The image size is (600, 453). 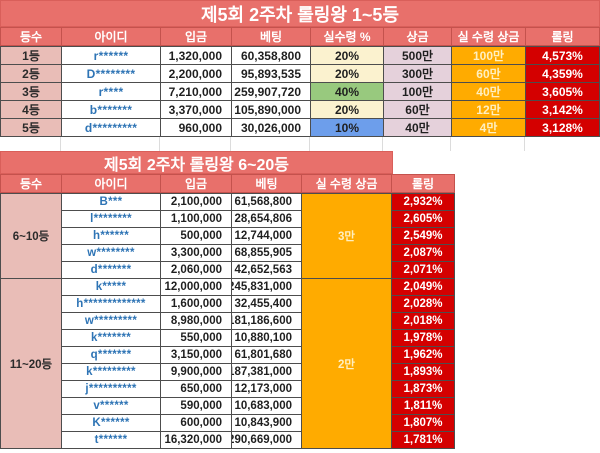 What do you see at coordinates (111, 36) in the screenshot?
I see `table1-header-id: 아이디` at bounding box center [111, 36].